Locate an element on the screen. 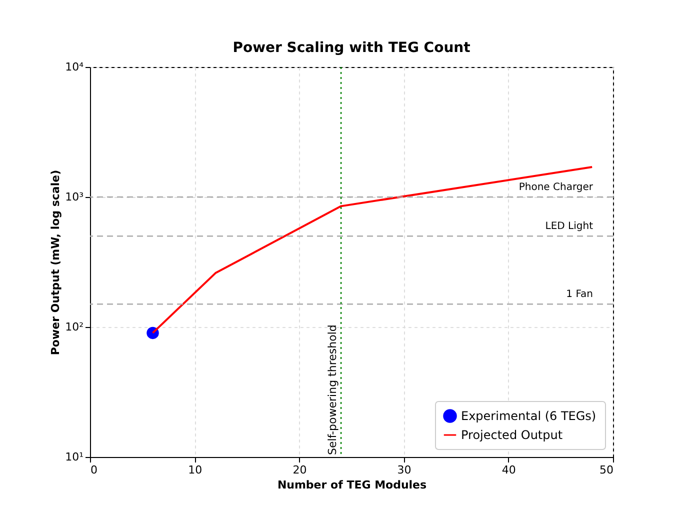 This screenshot has width=686, height=517. x-axis-title: Number of TEG Modules is located at coordinates (352, 485).